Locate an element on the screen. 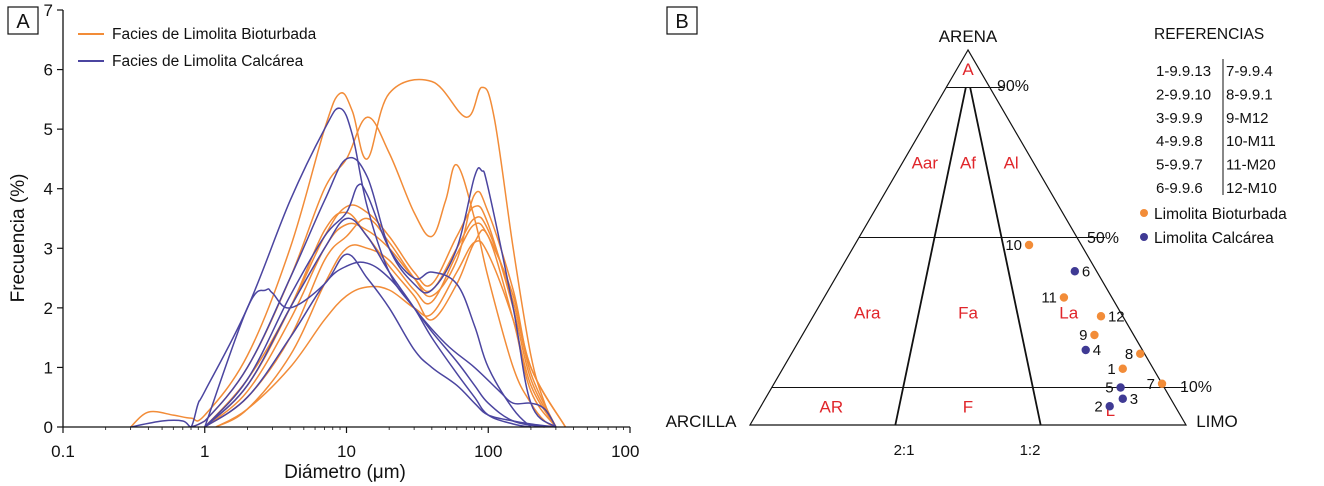 Image resolution: width=1324 pixels, height=486 pixels. field-label-fa: Fa is located at coordinates (968, 313).